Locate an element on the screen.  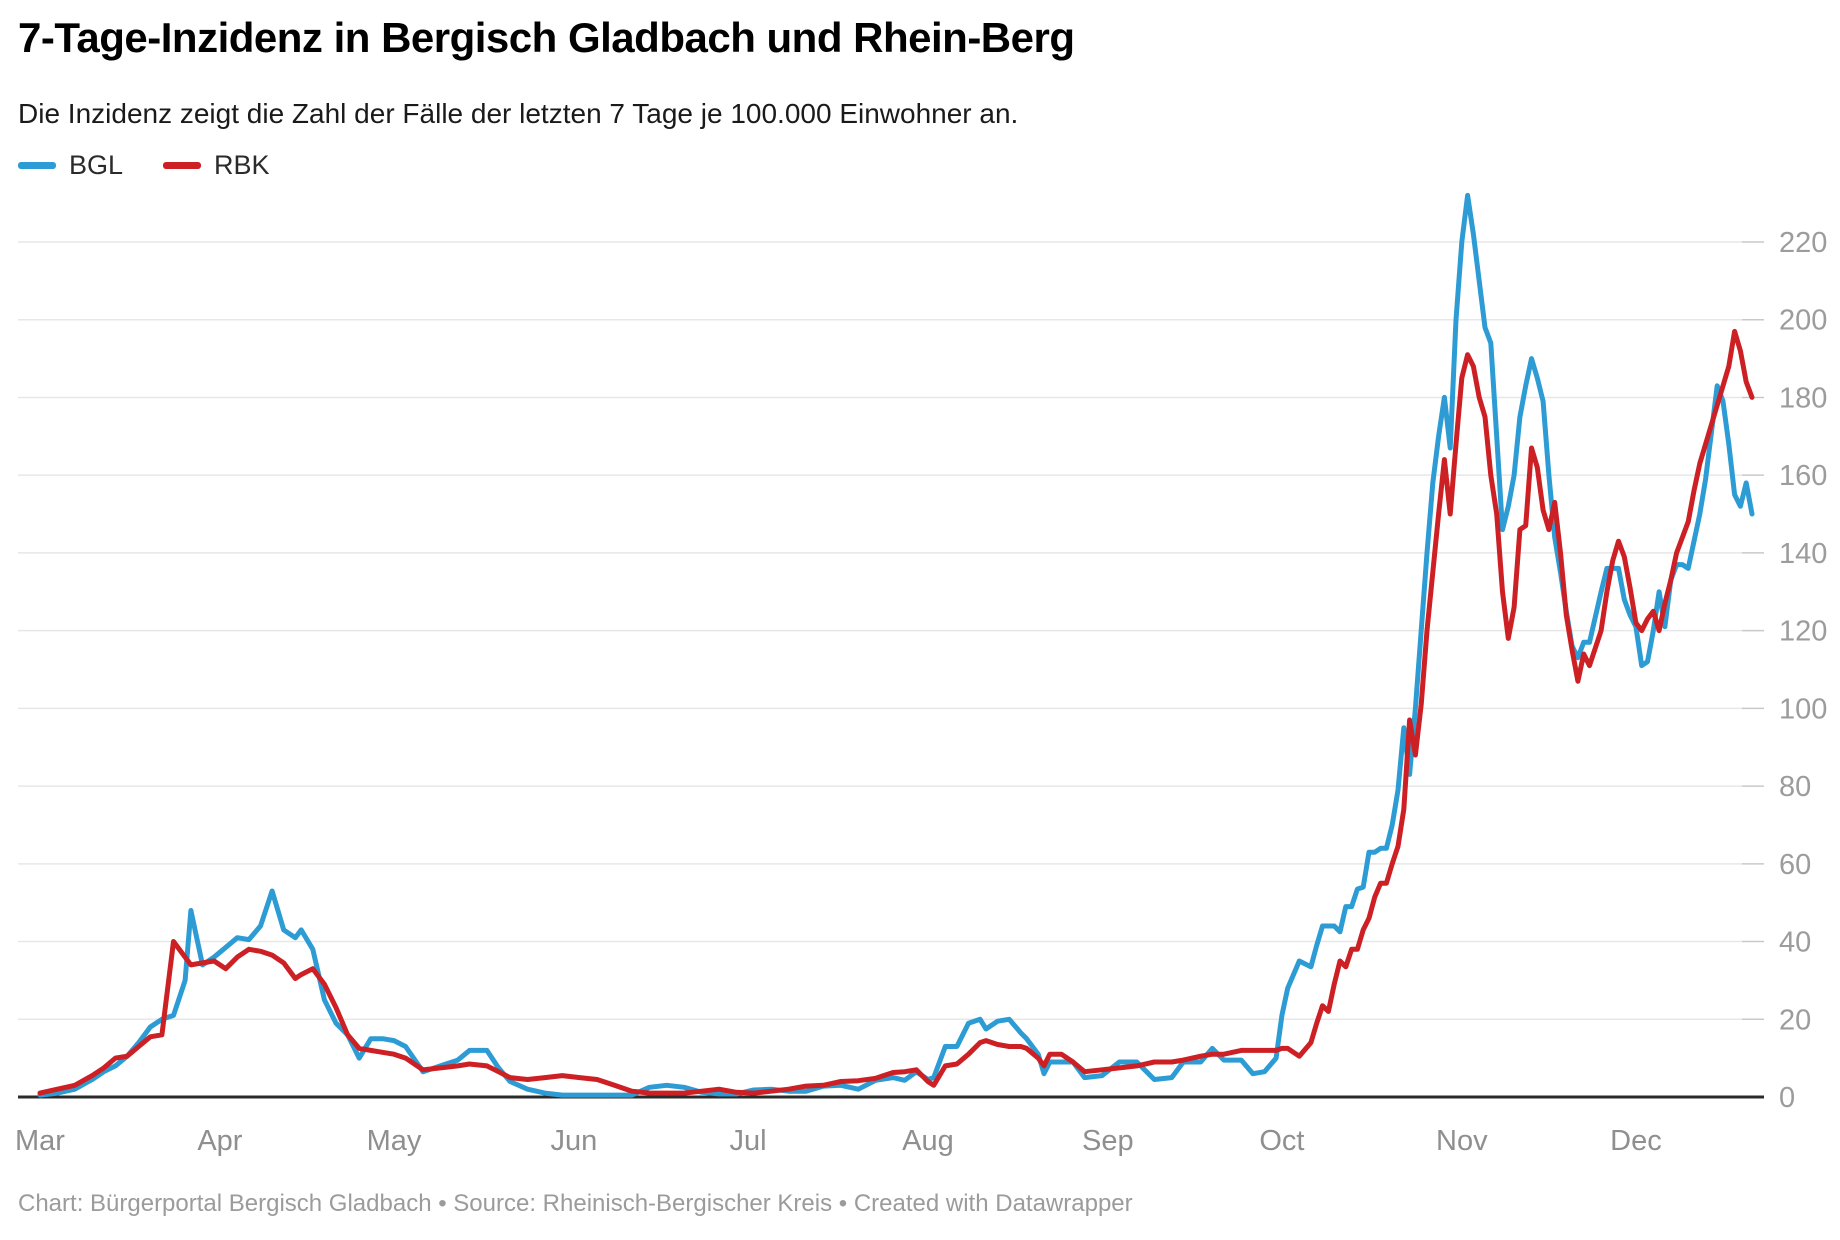
legend-label-bgl: BGL is located at coordinates (96, 165).